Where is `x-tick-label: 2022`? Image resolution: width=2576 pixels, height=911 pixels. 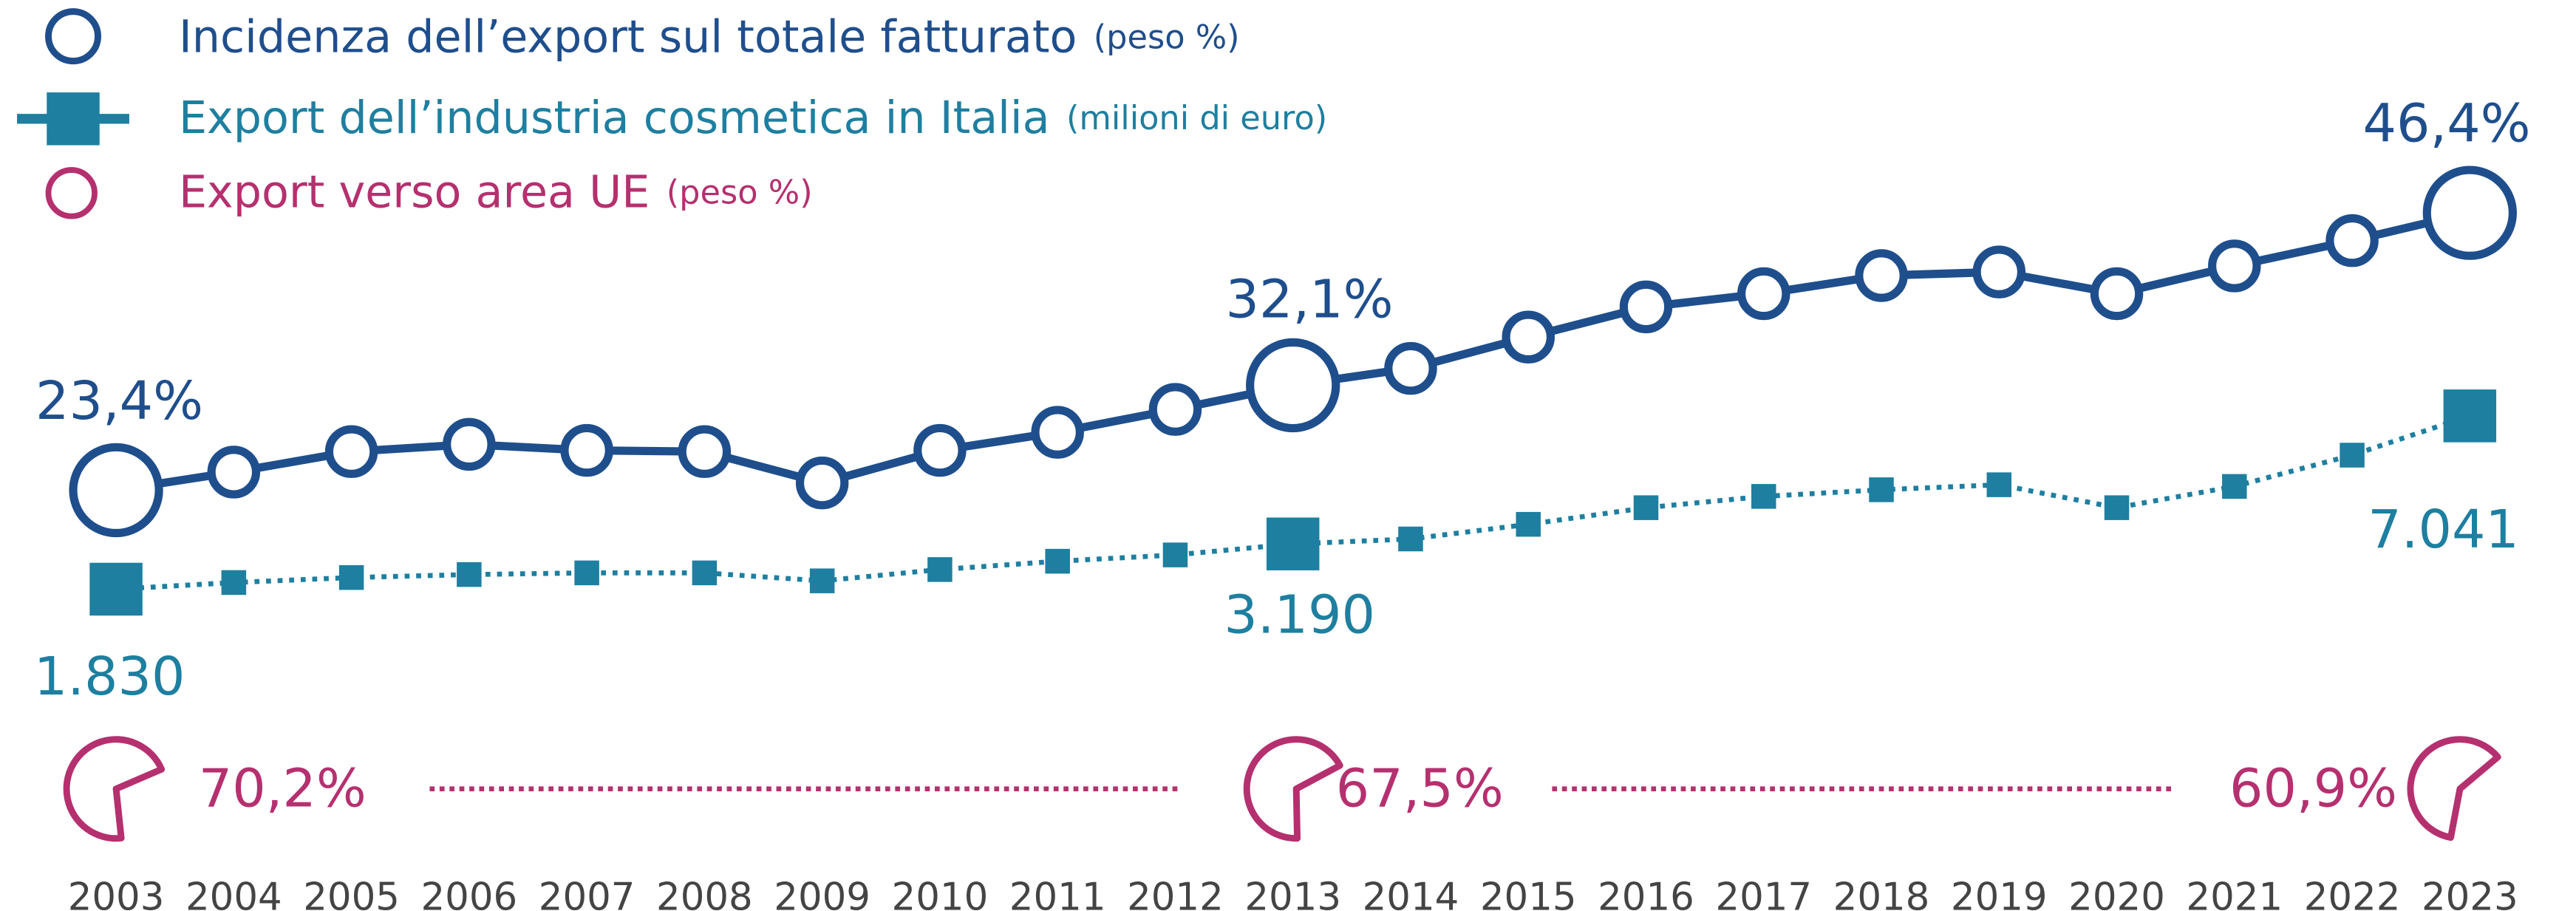 x-tick-label: 2022 is located at coordinates (2352, 893).